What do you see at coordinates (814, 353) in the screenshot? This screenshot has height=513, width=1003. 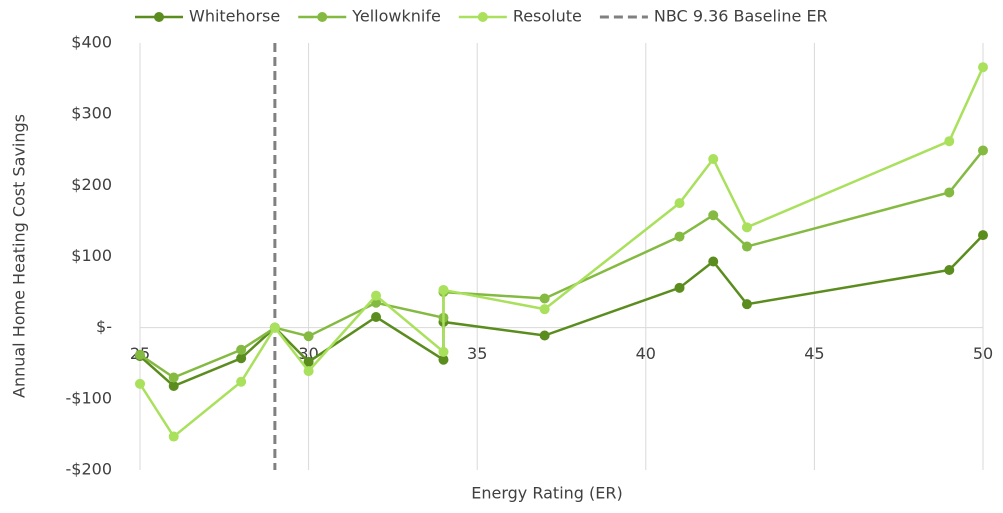 I see `x-tick-label: 45` at bounding box center [814, 353].